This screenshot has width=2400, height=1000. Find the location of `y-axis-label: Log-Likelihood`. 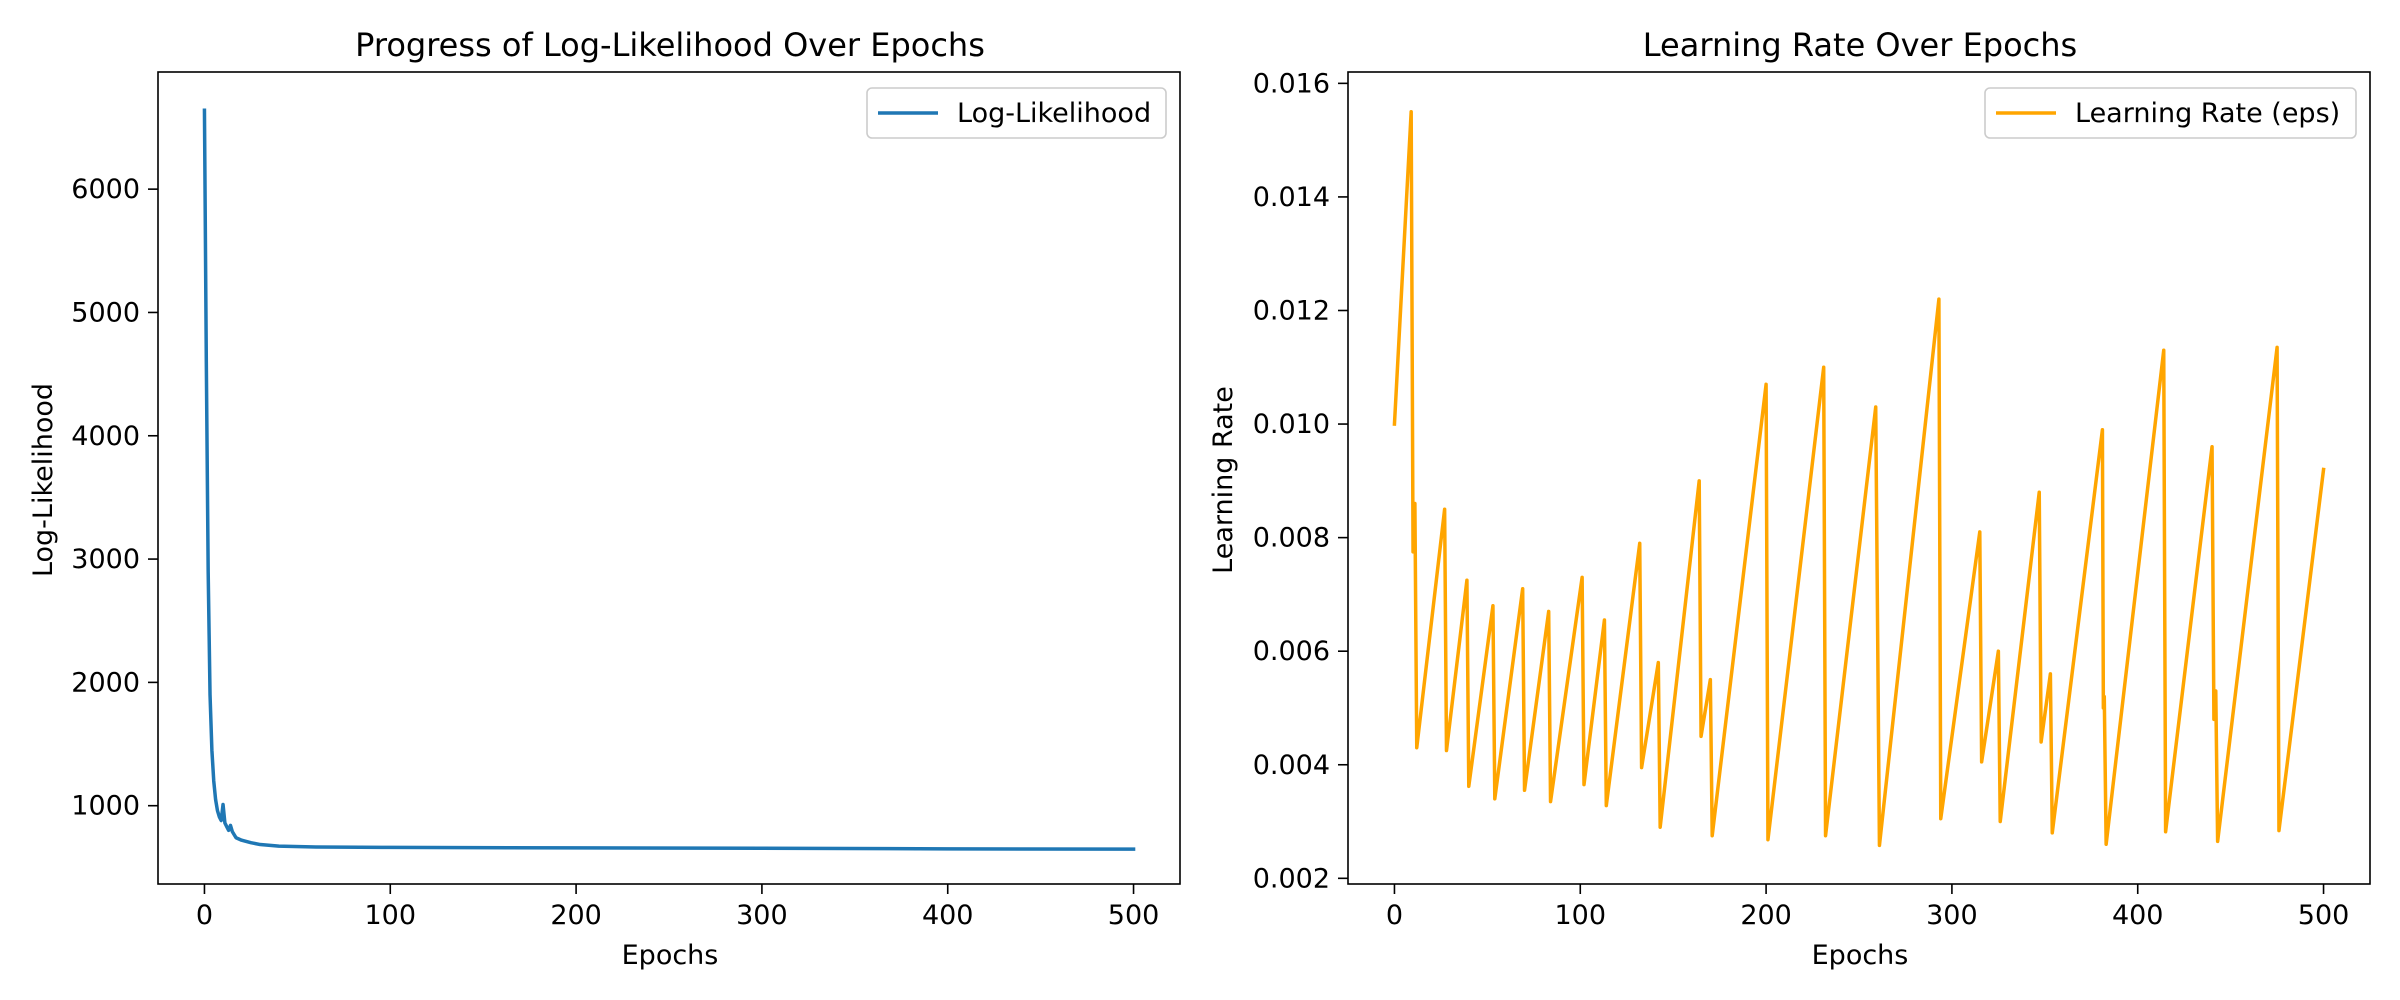

y-axis-label: Log-Likelihood is located at coordinates (43, 480).